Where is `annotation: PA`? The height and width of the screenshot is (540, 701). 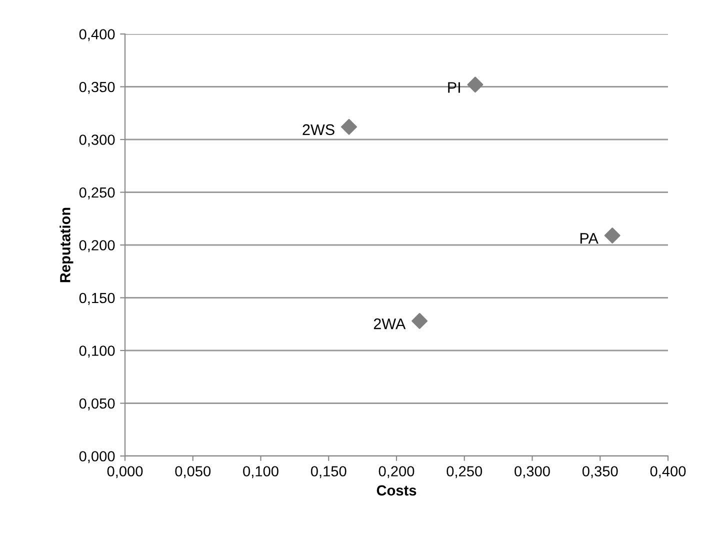
annotation: PA is located at coordinates (589, 238).